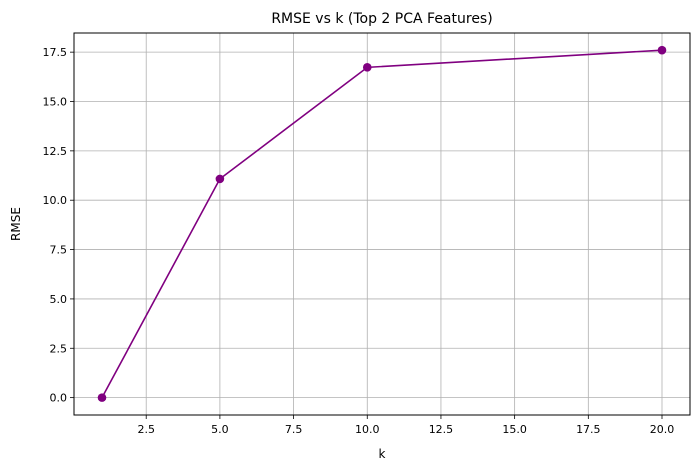 This screenshot has height=474, width=700. Describe the element at coordinates (146, 429) in the screenshot. I see `x-tick-label: 2.5` at that location.